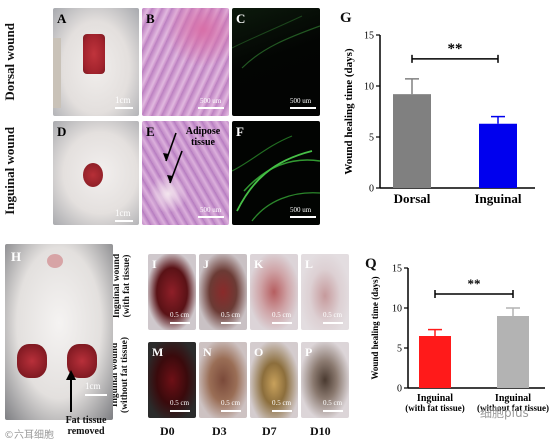 Image resolution: width=554 pixels, height=442 pixels. I want to click on scale-text-j: 0.5 cm, so click(231, 315).